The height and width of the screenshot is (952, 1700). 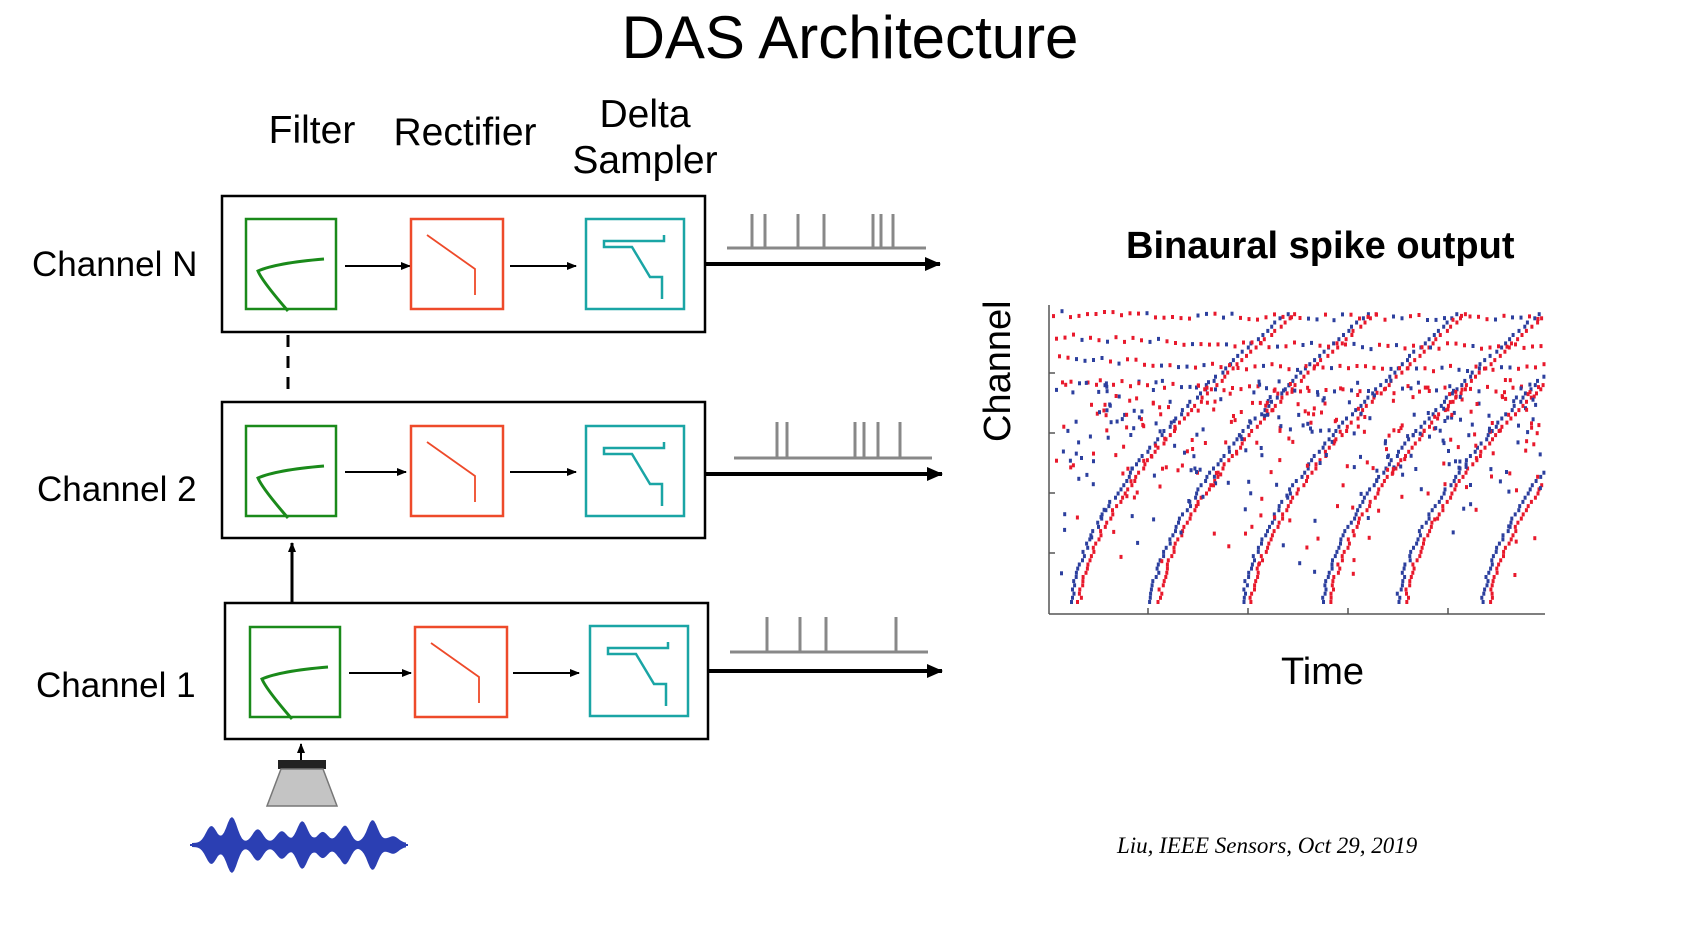 What do you see at coordinates (295, 673) in the screenshot?
I see `channel-1-filter-icon` at bounding box center [295, 673].